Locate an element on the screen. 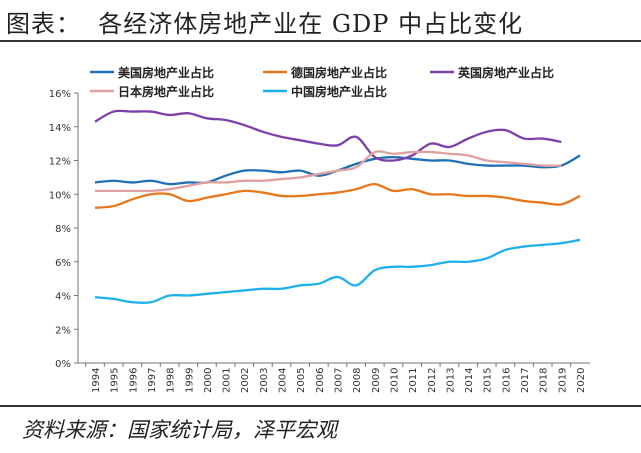  x-tick-label: 1999 is located at coordinates (189, 380).